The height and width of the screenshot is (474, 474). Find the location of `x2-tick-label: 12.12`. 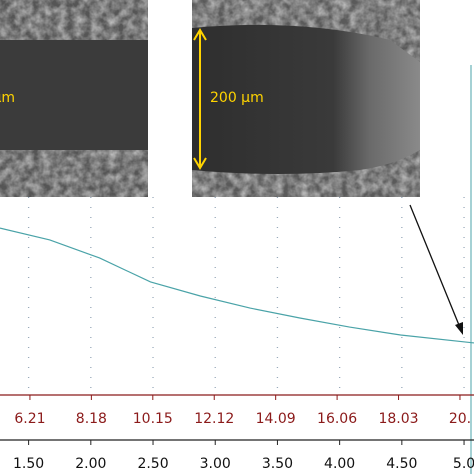

x2-tick-label: 12.12 is located at coordinates (214, 419).